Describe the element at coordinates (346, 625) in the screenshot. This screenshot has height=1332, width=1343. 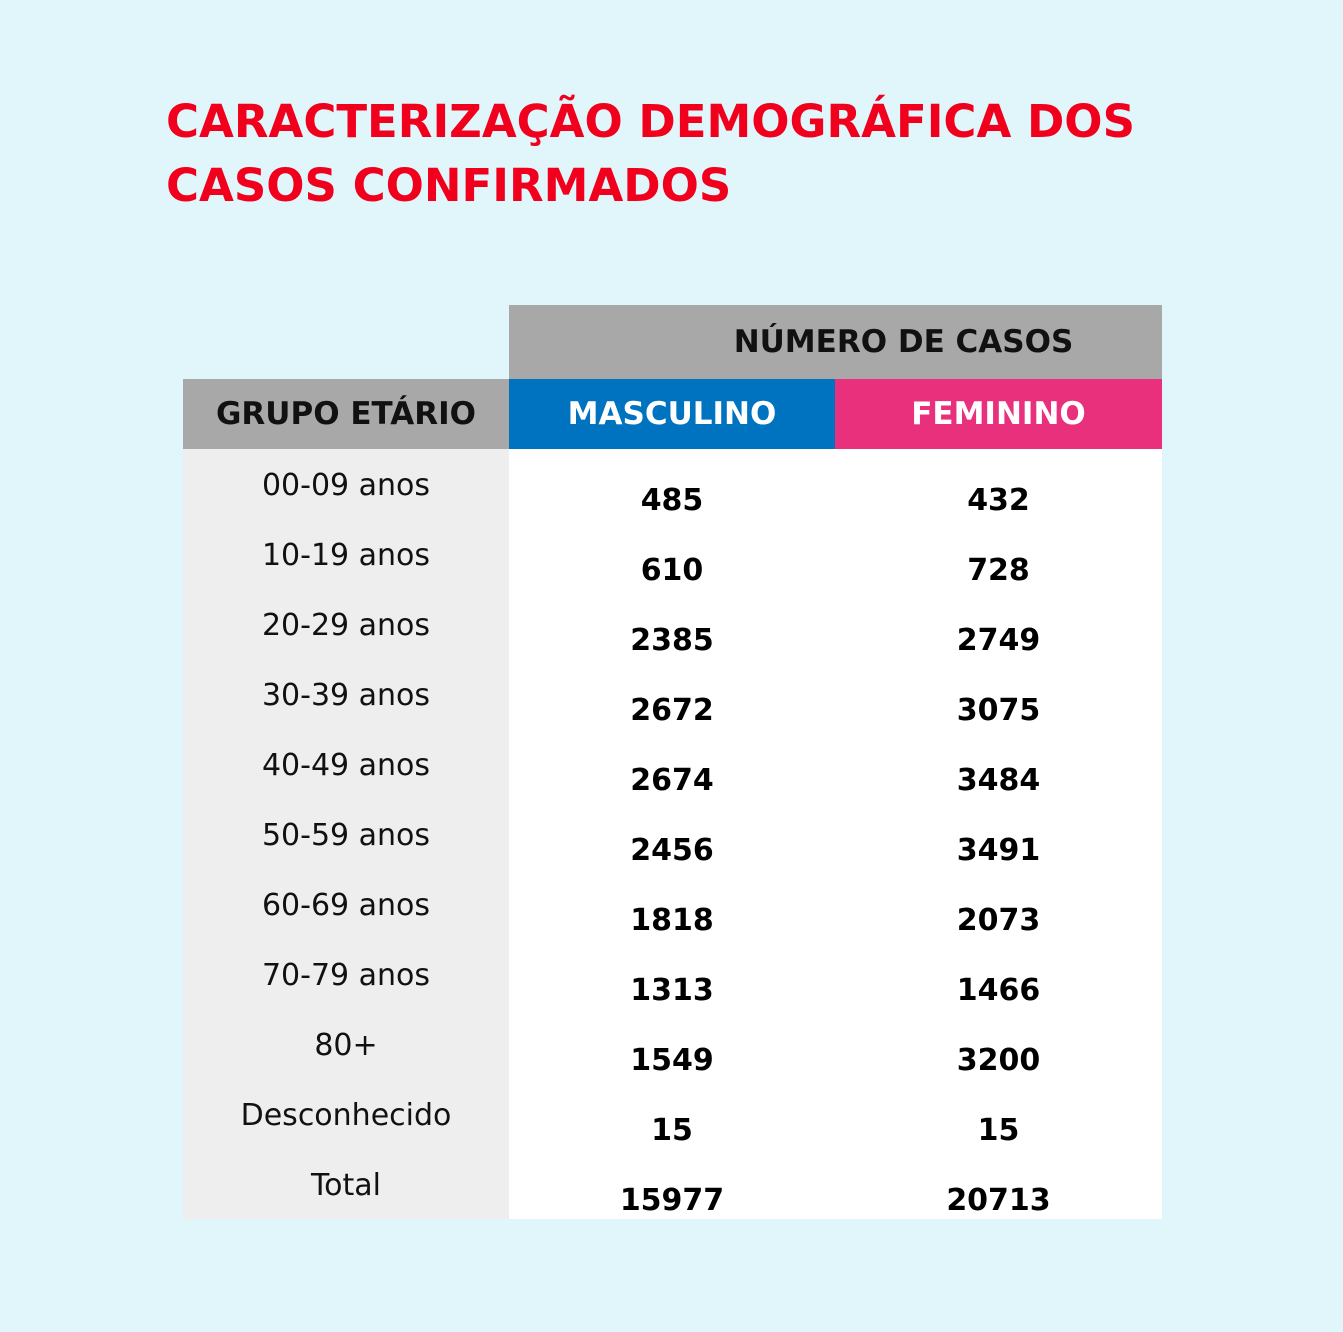
I see `age-group-cell: 20-29 anos` at that location.